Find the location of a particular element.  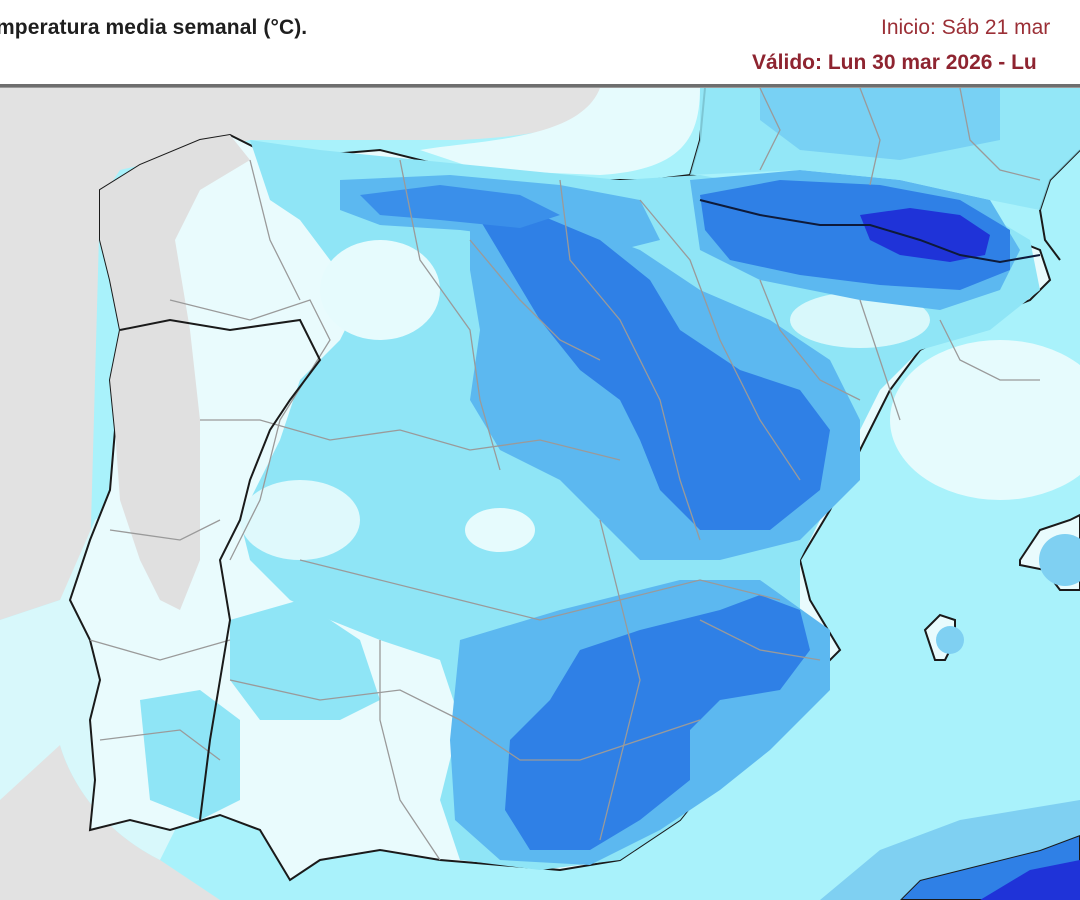

neutral-zone-southwest is located at coordinates (110, 822).